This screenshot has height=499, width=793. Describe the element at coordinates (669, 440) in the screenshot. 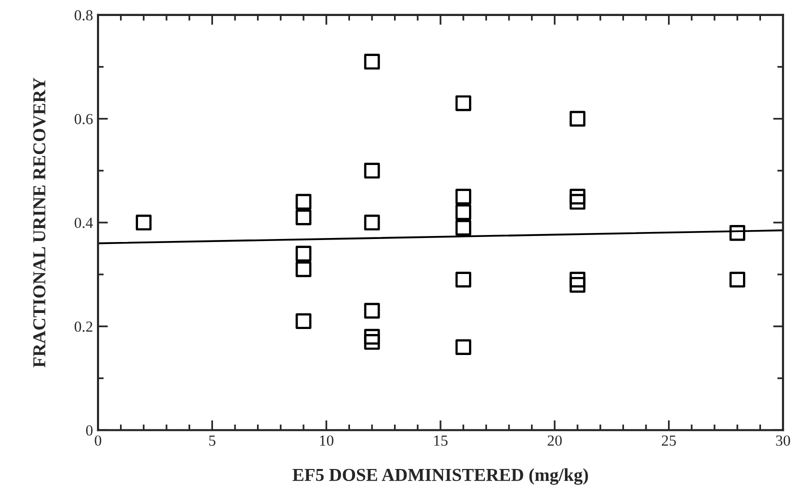

I see `x-tick-label: 25` at that location.